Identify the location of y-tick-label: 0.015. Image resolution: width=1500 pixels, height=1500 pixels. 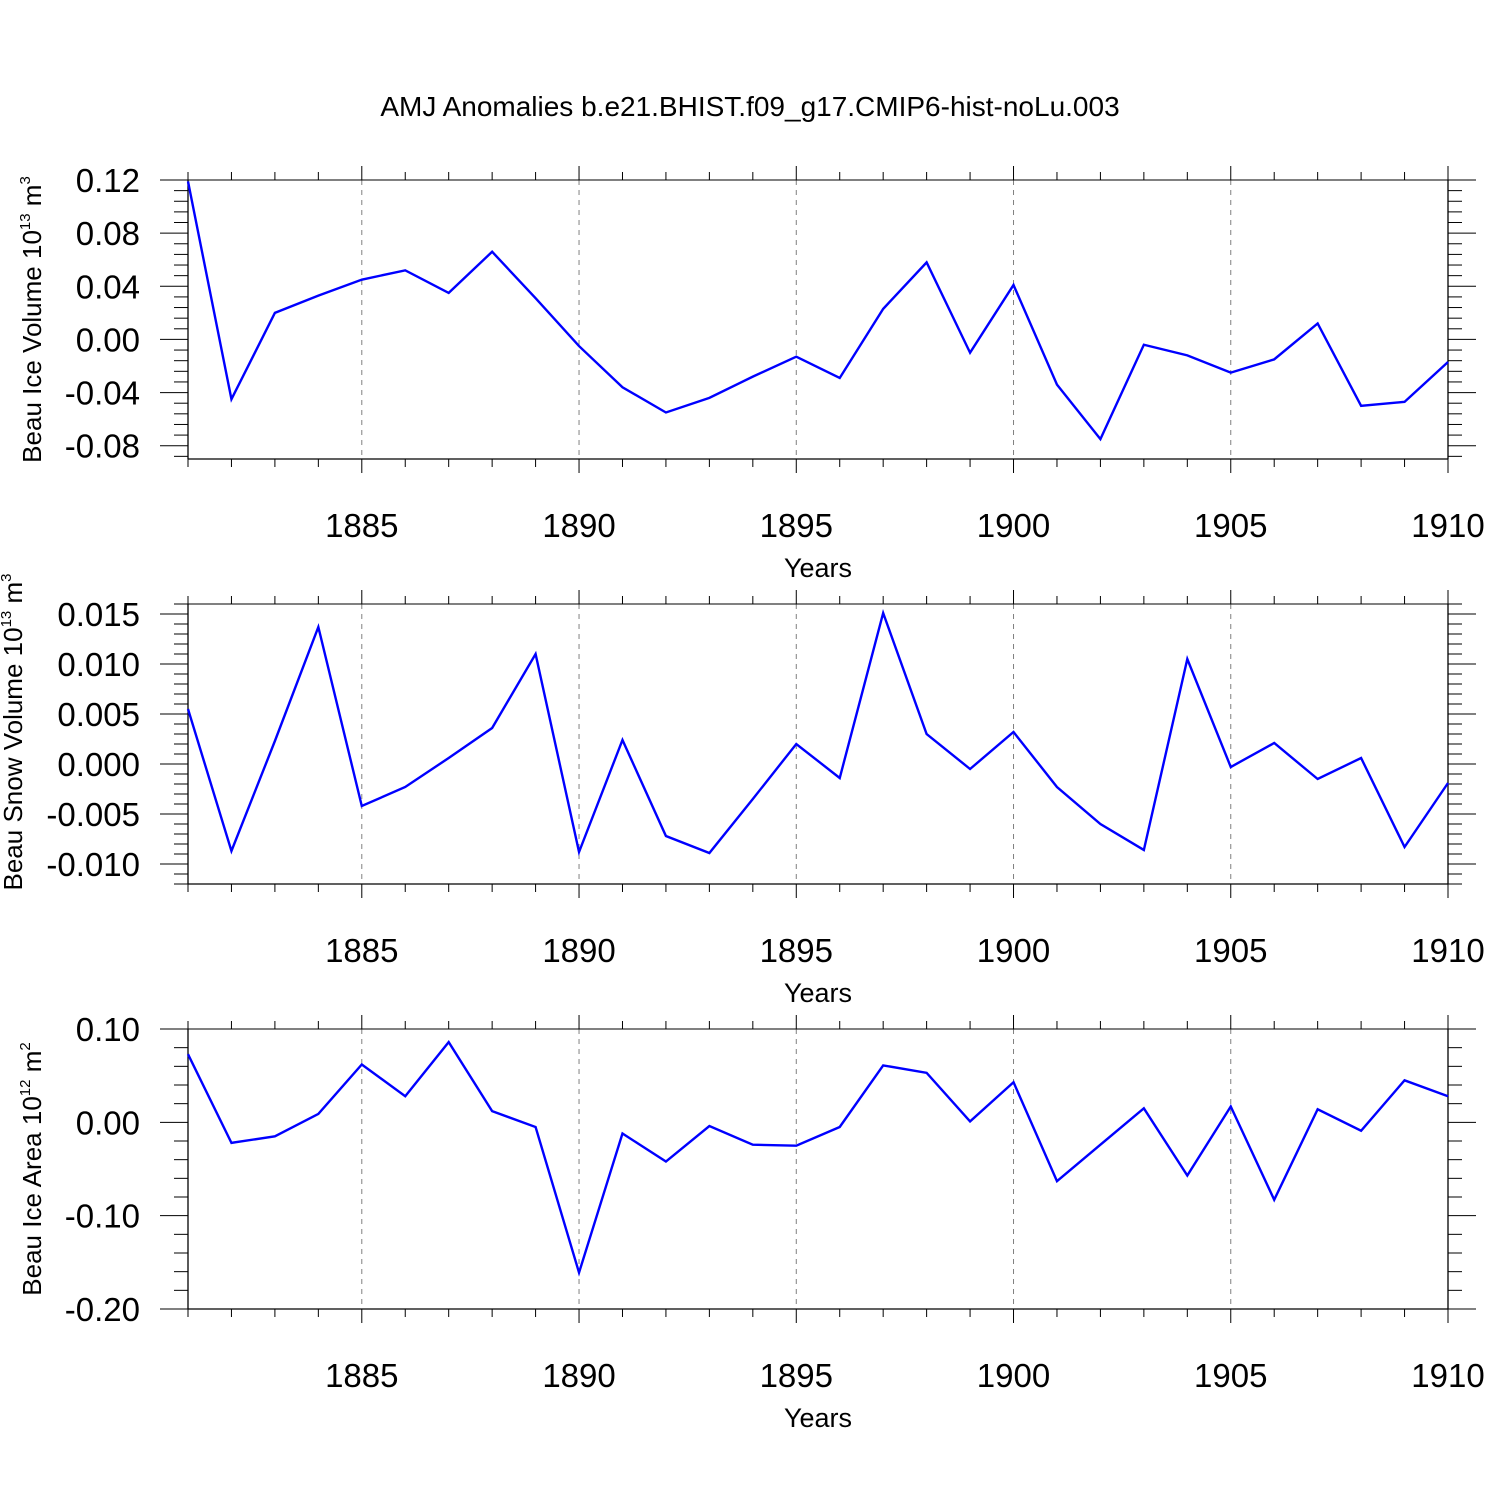
(98, 614).